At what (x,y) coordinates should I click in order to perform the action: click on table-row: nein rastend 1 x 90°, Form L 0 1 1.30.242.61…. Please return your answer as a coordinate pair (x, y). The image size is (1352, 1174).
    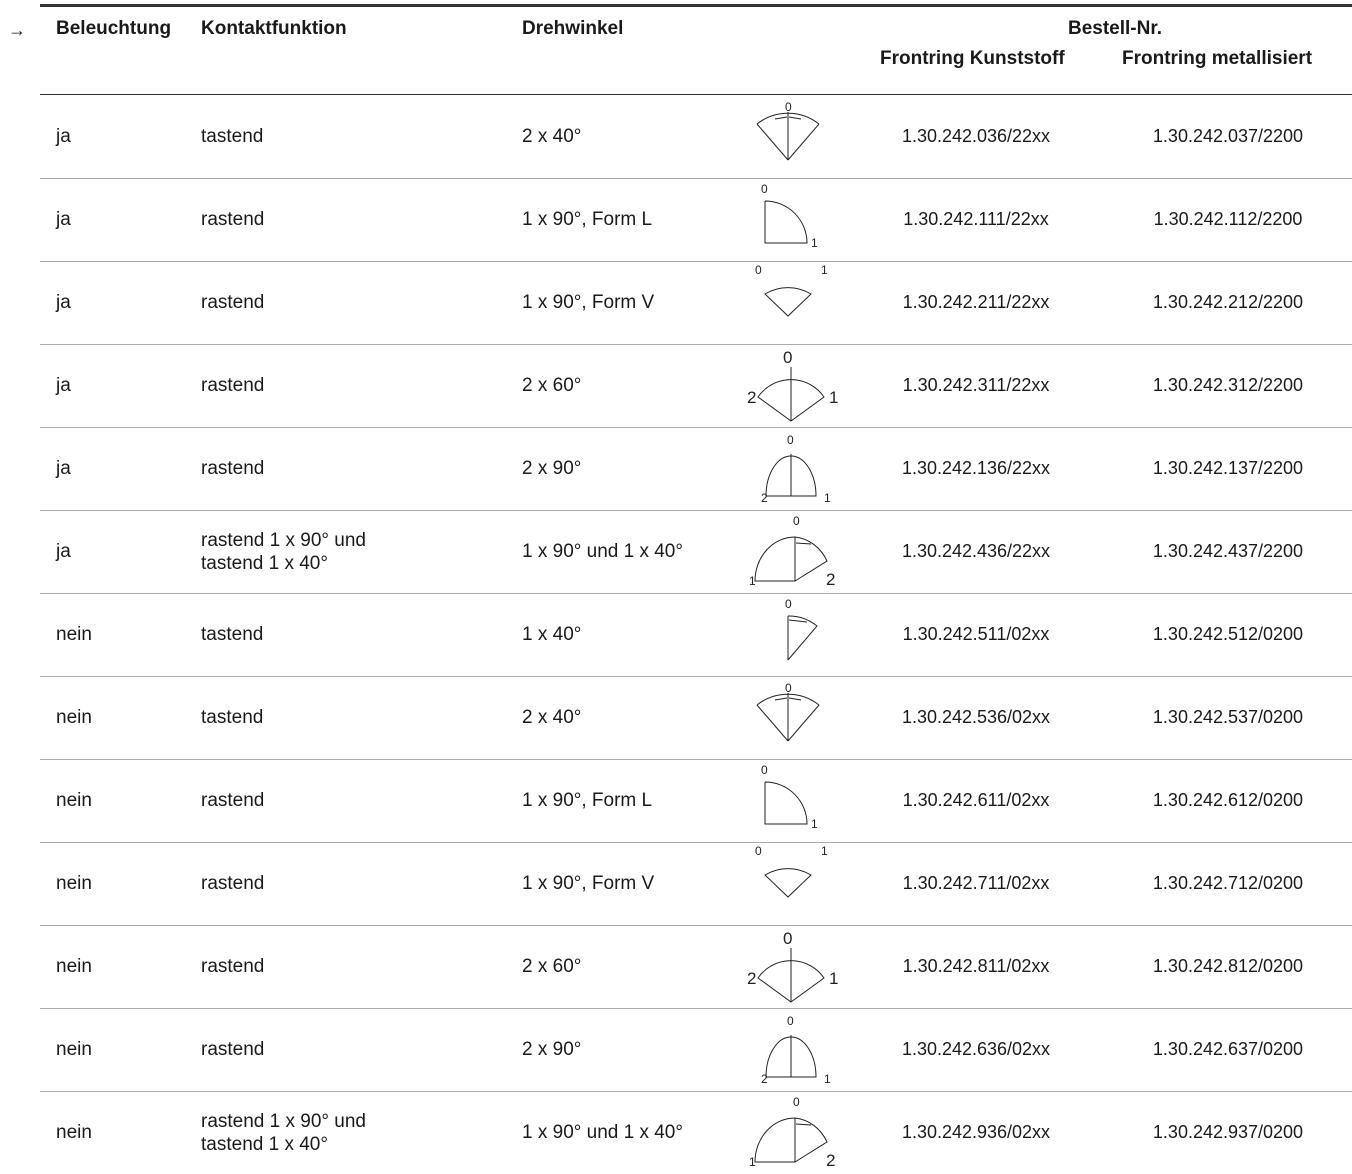
    Looking at the image, I should click on (696, 801).